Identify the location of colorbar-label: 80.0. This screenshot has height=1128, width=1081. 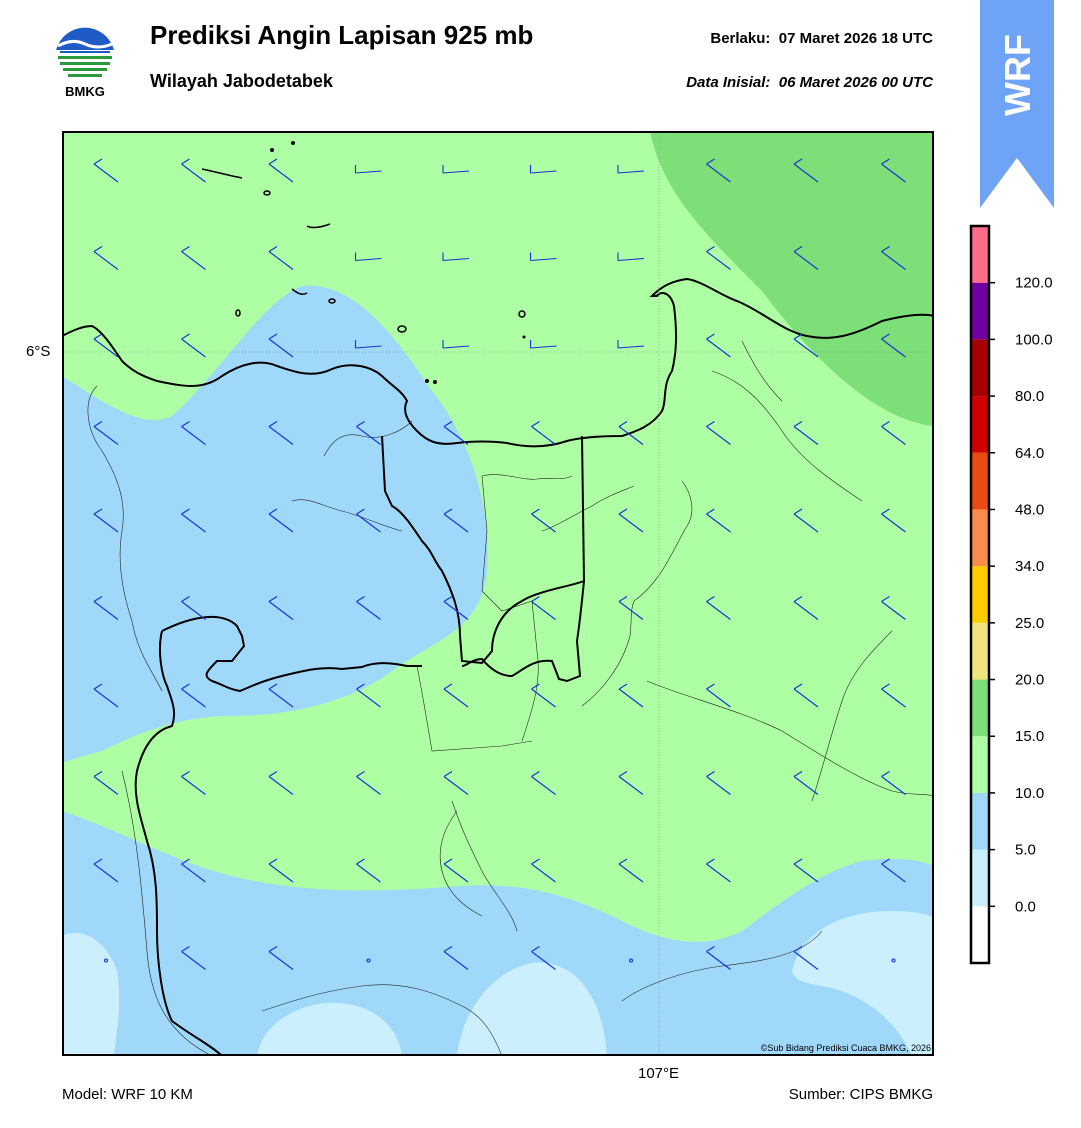
(1029, 396).